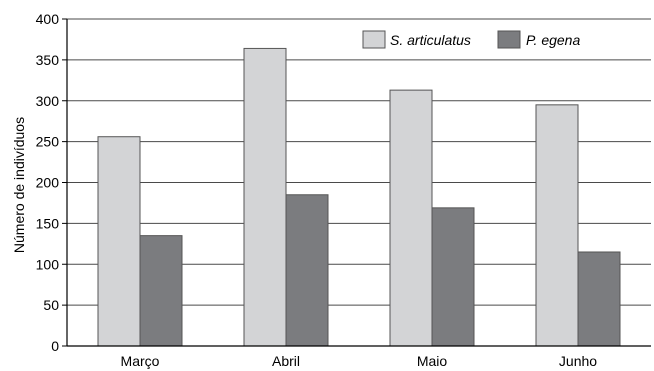 The height and width of the screenshot is (371, 654). Describe the element at coordinates (48, 101) in the screenshot. I see `y-tick-label: 300` at that location.